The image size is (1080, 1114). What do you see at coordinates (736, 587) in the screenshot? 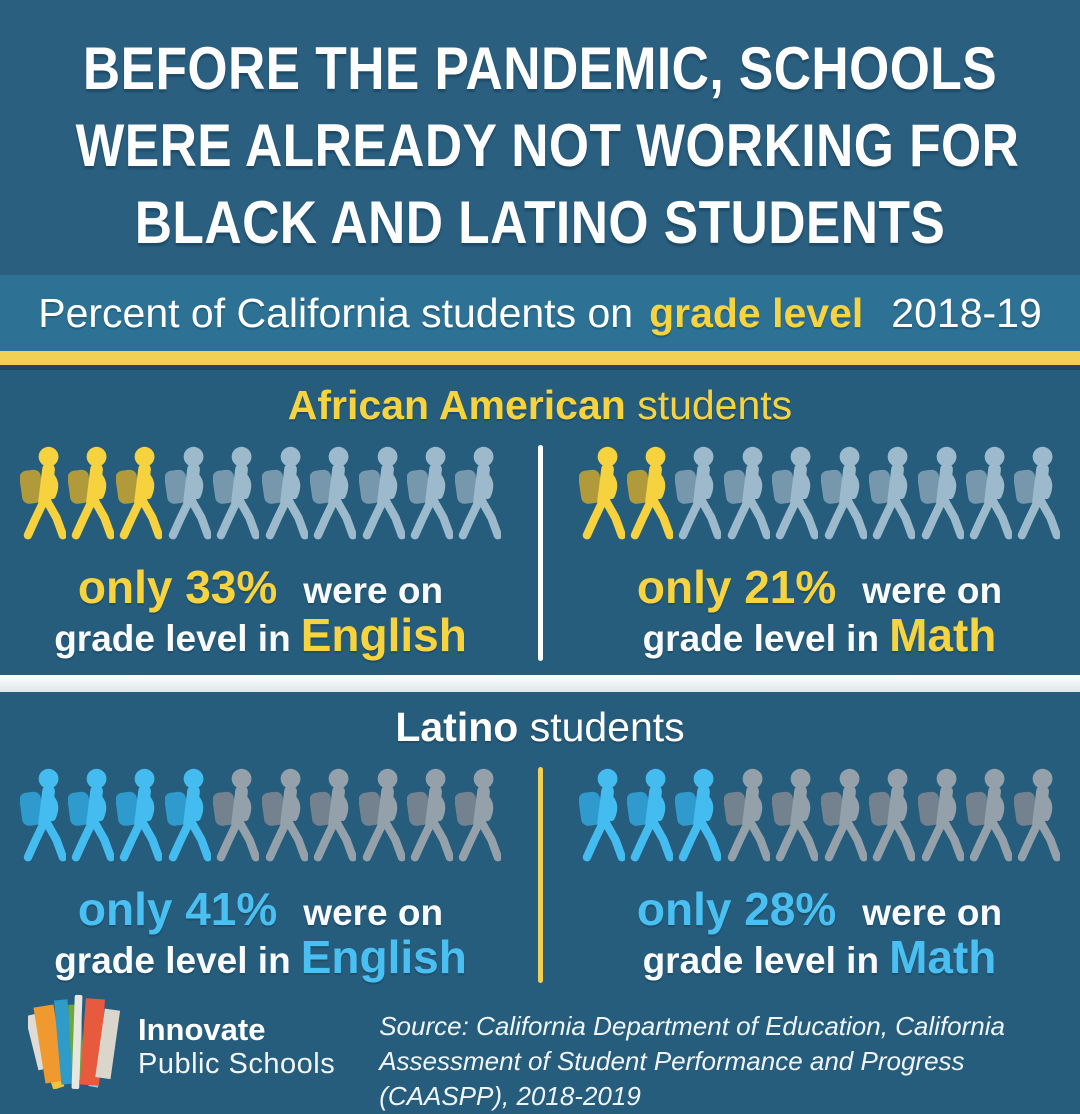
I see `stat-value: only 21%` at bounding box center [736, 587].